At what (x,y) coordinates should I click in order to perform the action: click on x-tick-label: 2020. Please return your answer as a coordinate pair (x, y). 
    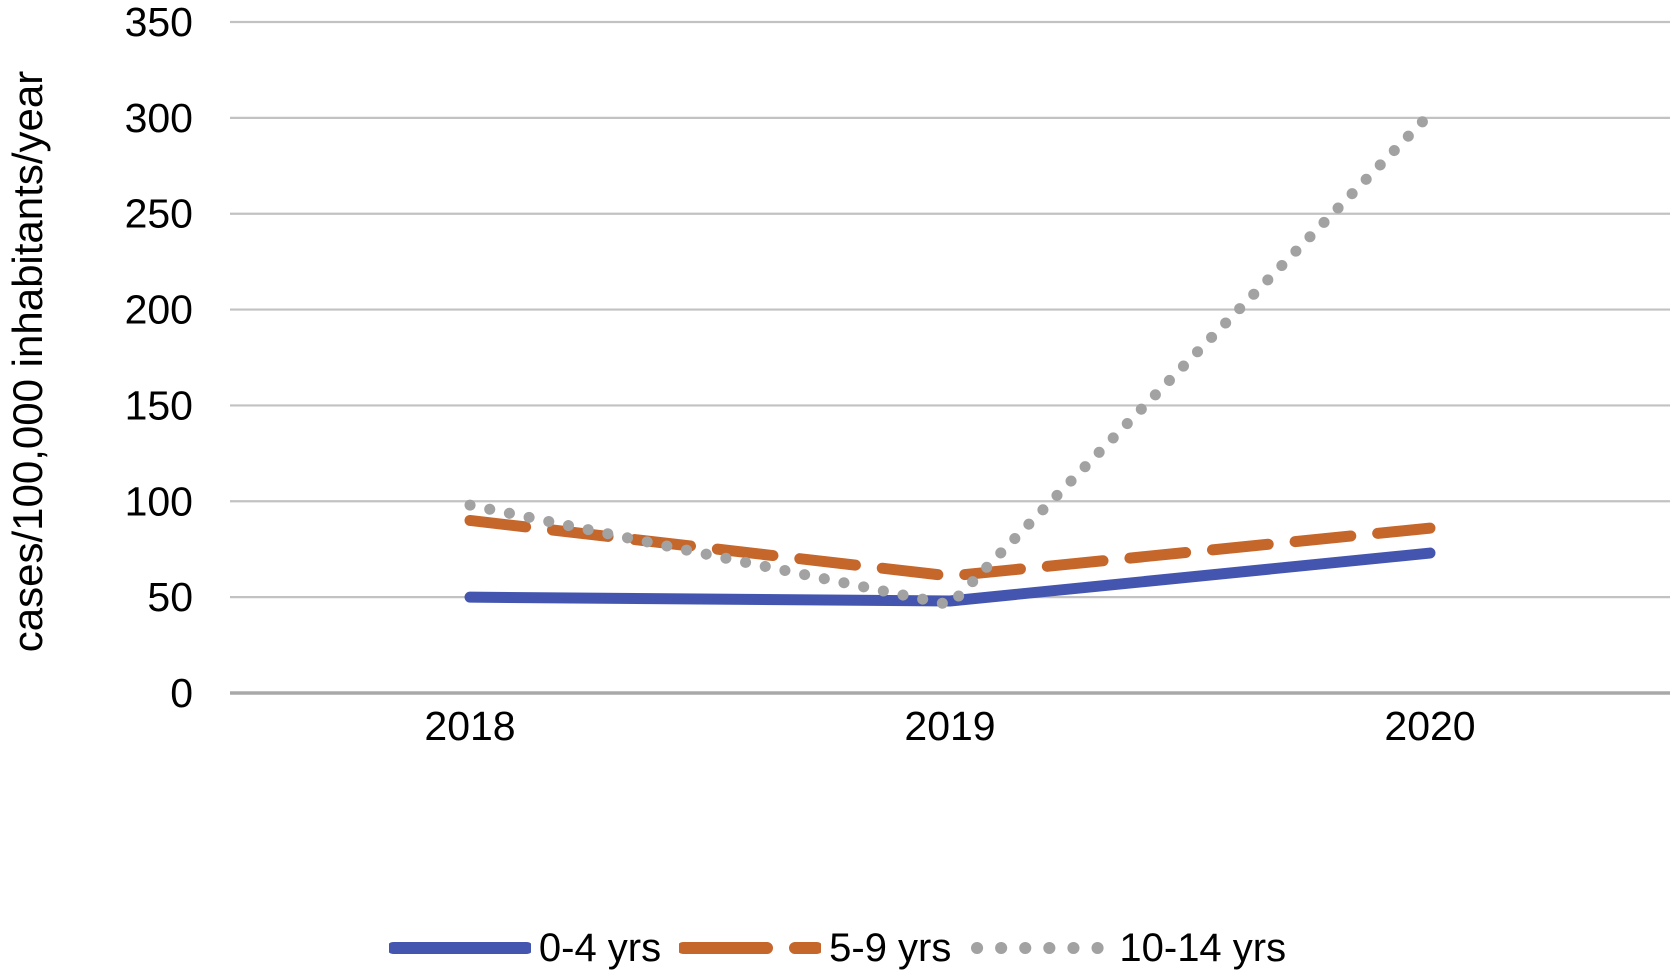
    Looking at the image, I should click on (1429, 726).